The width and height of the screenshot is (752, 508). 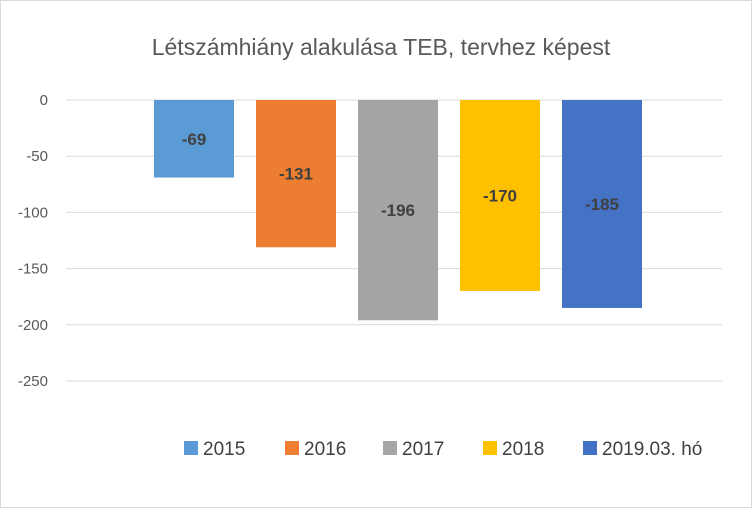 I want to click on y-tick-label: -250, so click(x=33, y=381).